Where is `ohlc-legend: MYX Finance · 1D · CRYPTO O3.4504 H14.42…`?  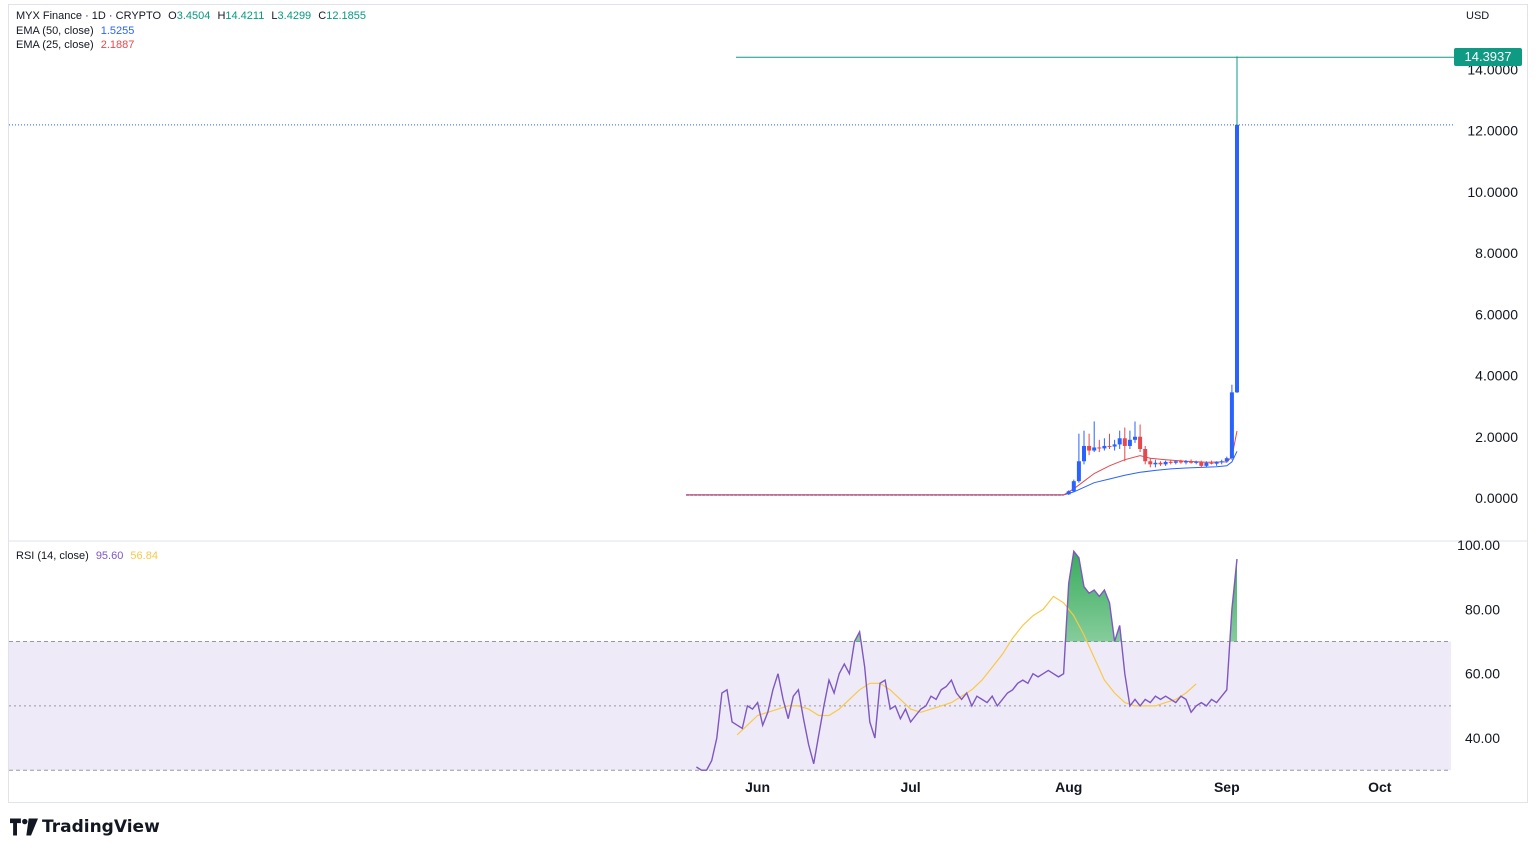
ohlc-legend: MYX Finance · 1D · CRYPTO O3.4504 H14.42… is located at coordinates (193, 16).